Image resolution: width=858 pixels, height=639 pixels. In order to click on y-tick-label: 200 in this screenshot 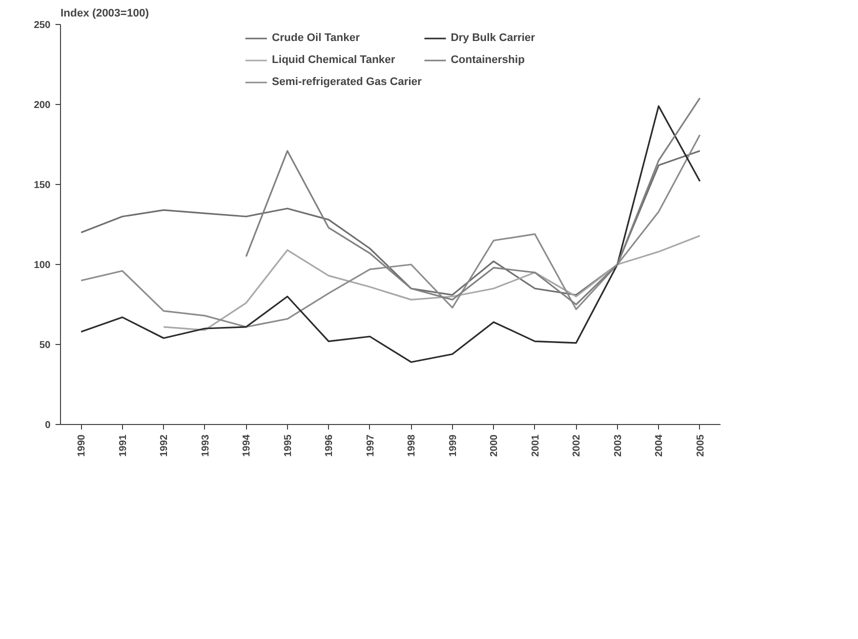, I will do `click(42, 105)`.